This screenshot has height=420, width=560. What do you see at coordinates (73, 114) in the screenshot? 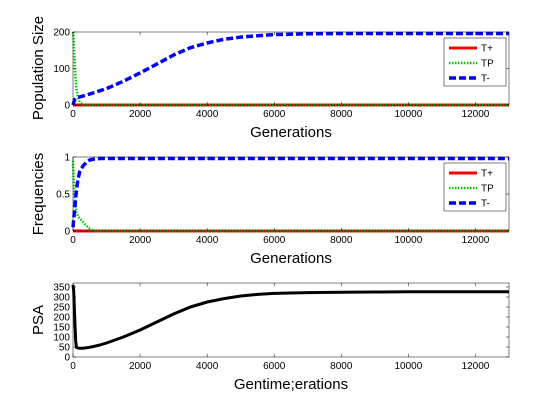
I see `population-xtick-label: 0` at bounding box center [73, 114].